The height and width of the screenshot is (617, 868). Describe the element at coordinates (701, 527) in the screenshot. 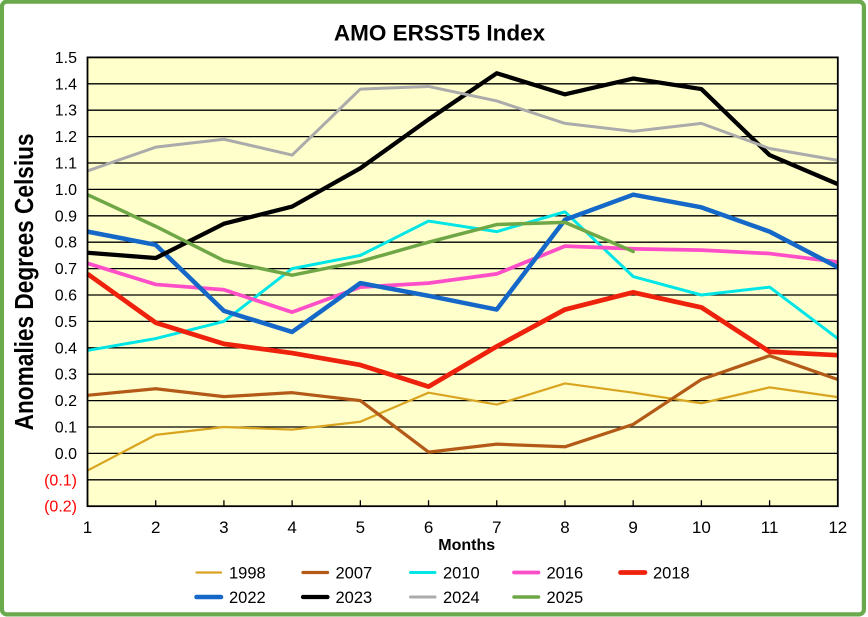

I see `svg-text: 10` at that location.